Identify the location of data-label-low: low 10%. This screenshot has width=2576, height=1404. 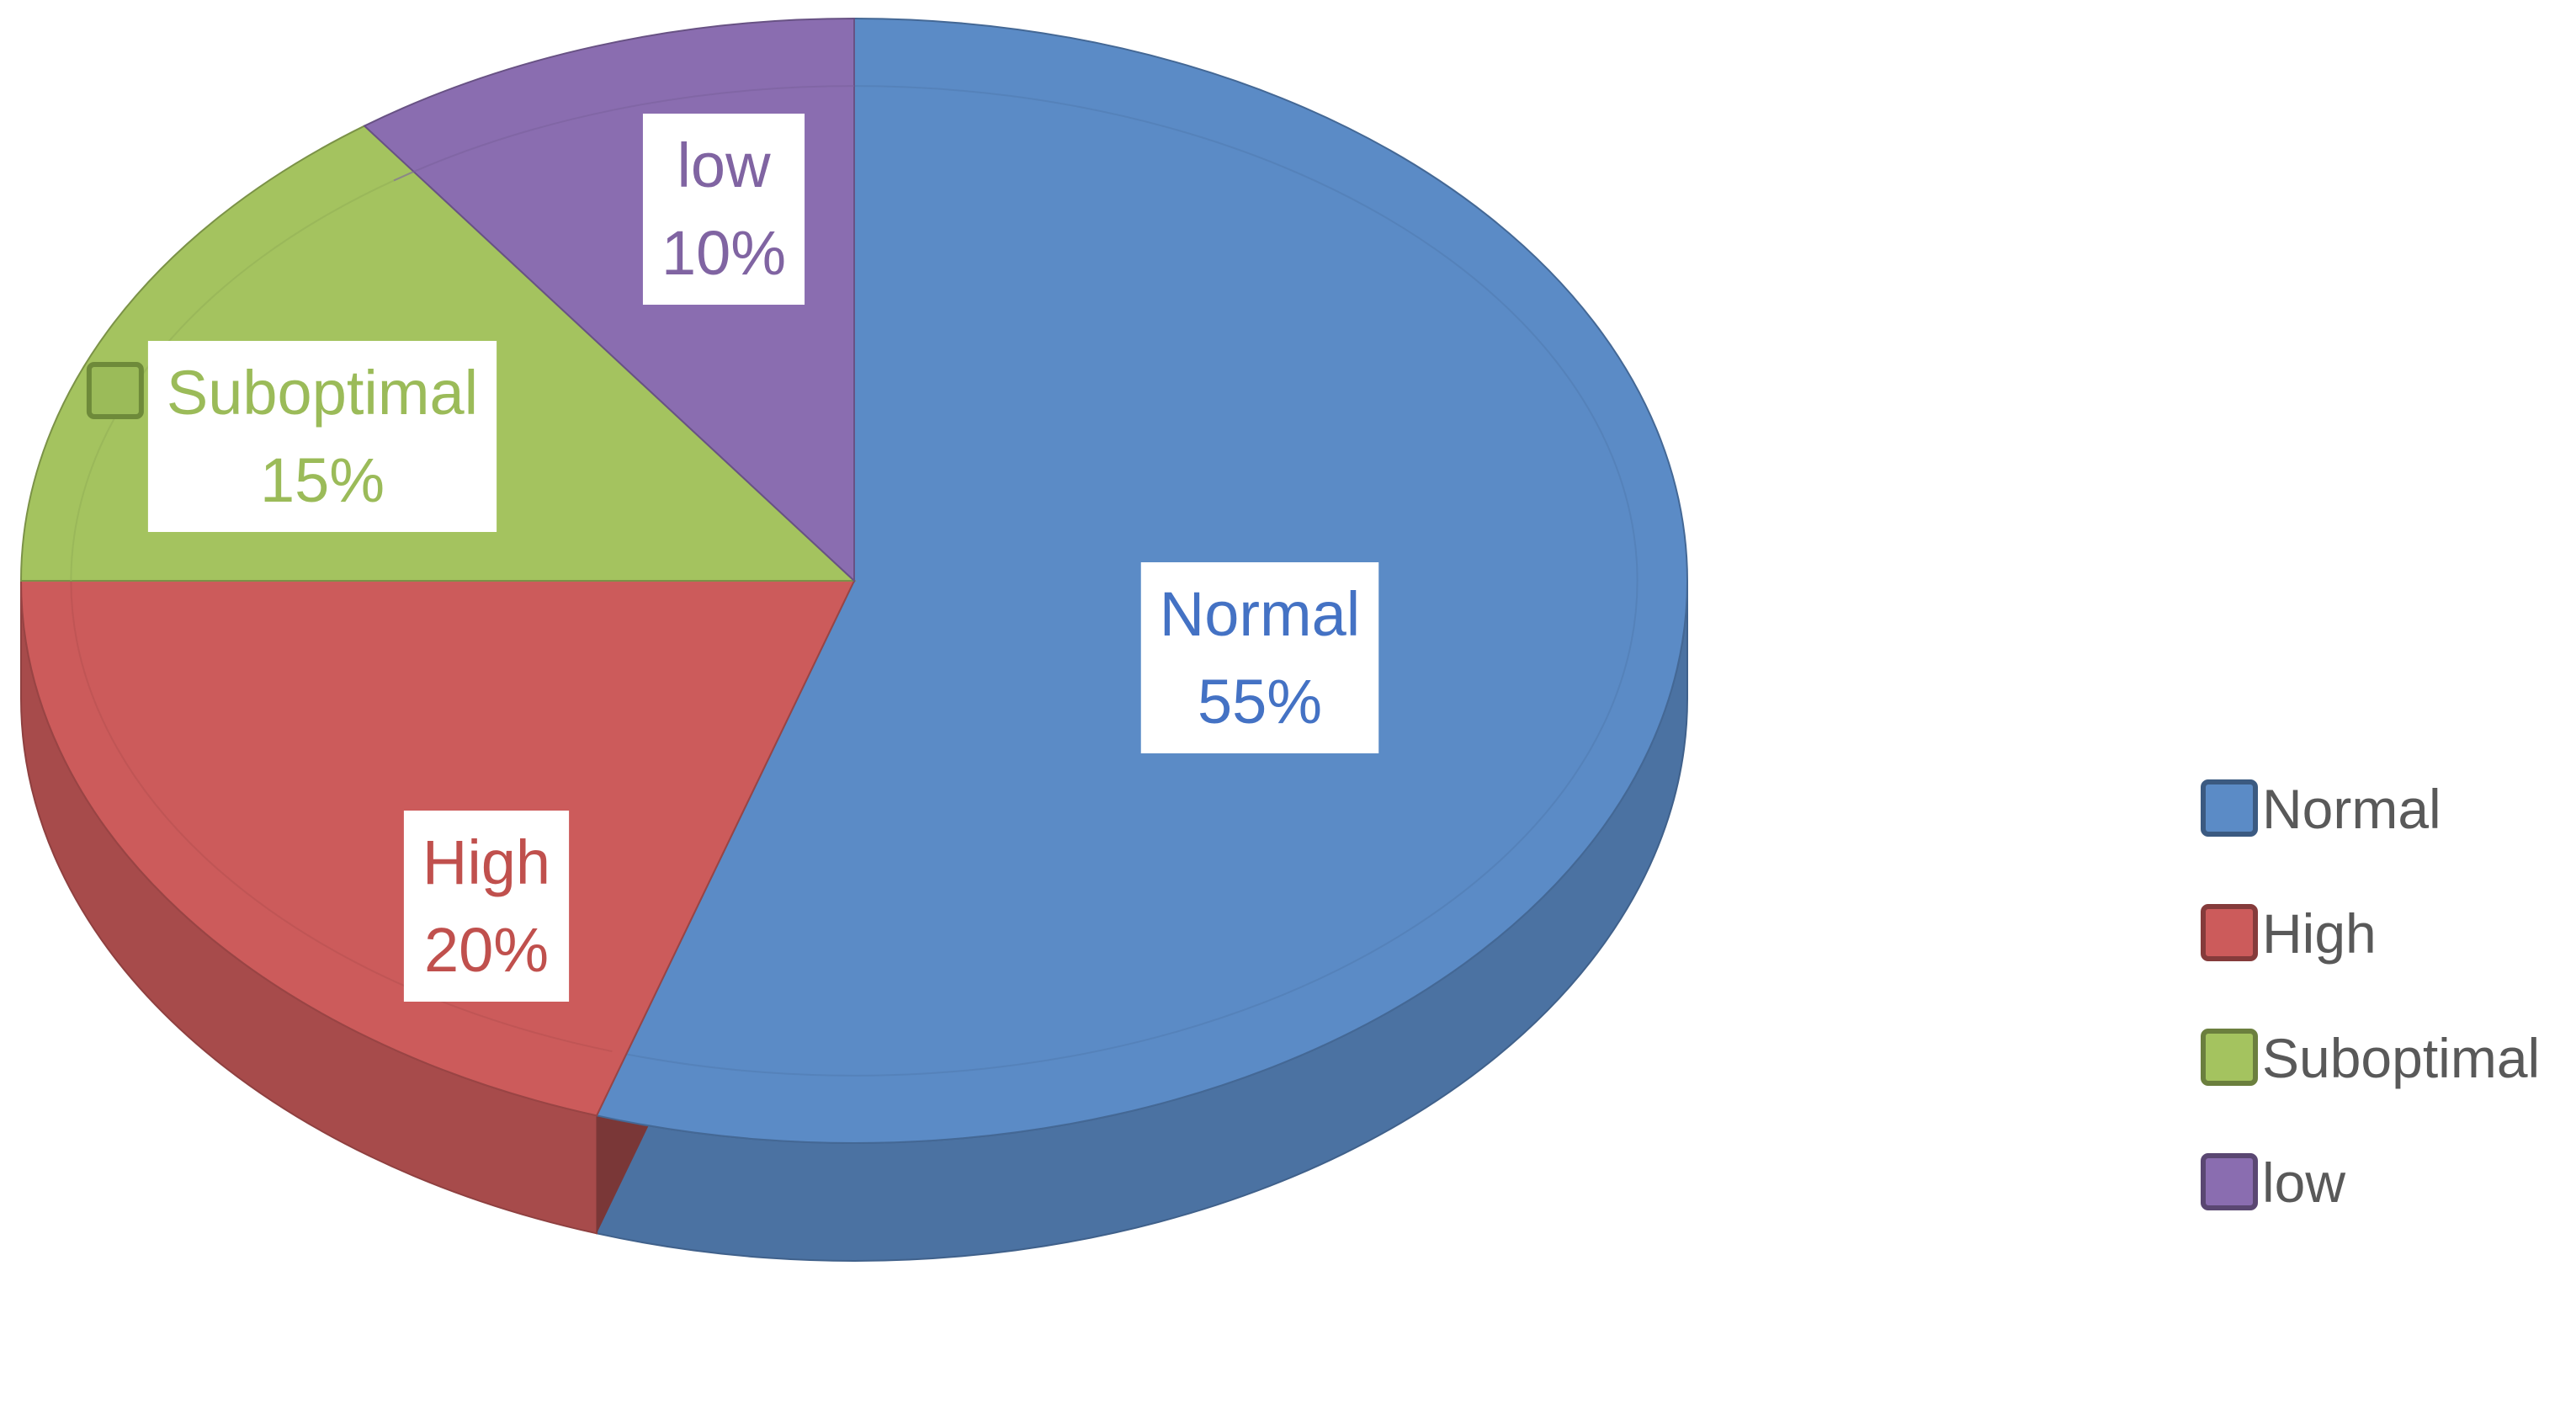
(723, 209).